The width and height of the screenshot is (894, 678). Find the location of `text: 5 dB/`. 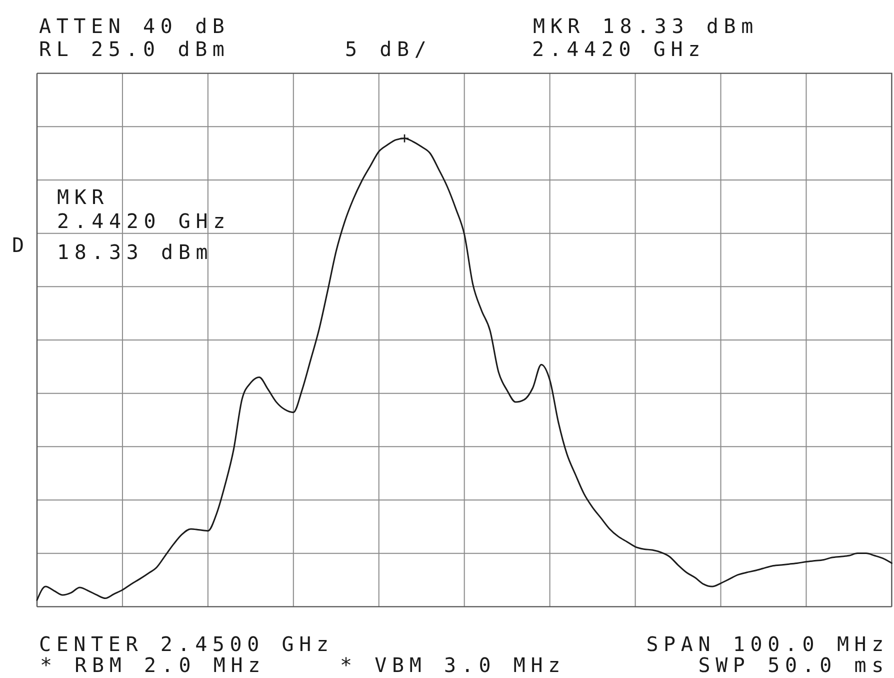

text: 5 dB/ is located at coordinates (388, 49).